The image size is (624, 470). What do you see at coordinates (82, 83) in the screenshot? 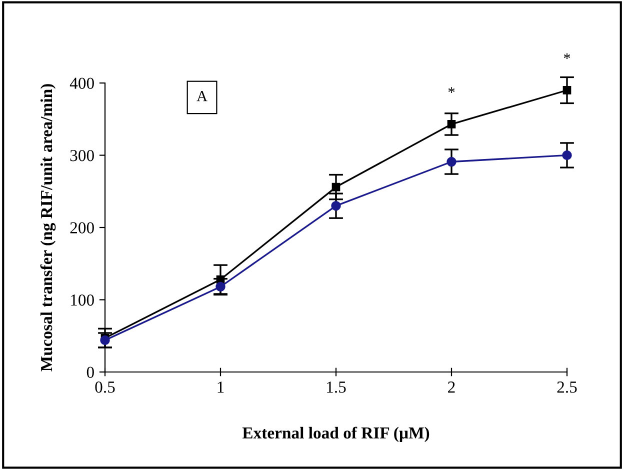
I see `y-tick-label: 400` at bounding box center [82, 83].